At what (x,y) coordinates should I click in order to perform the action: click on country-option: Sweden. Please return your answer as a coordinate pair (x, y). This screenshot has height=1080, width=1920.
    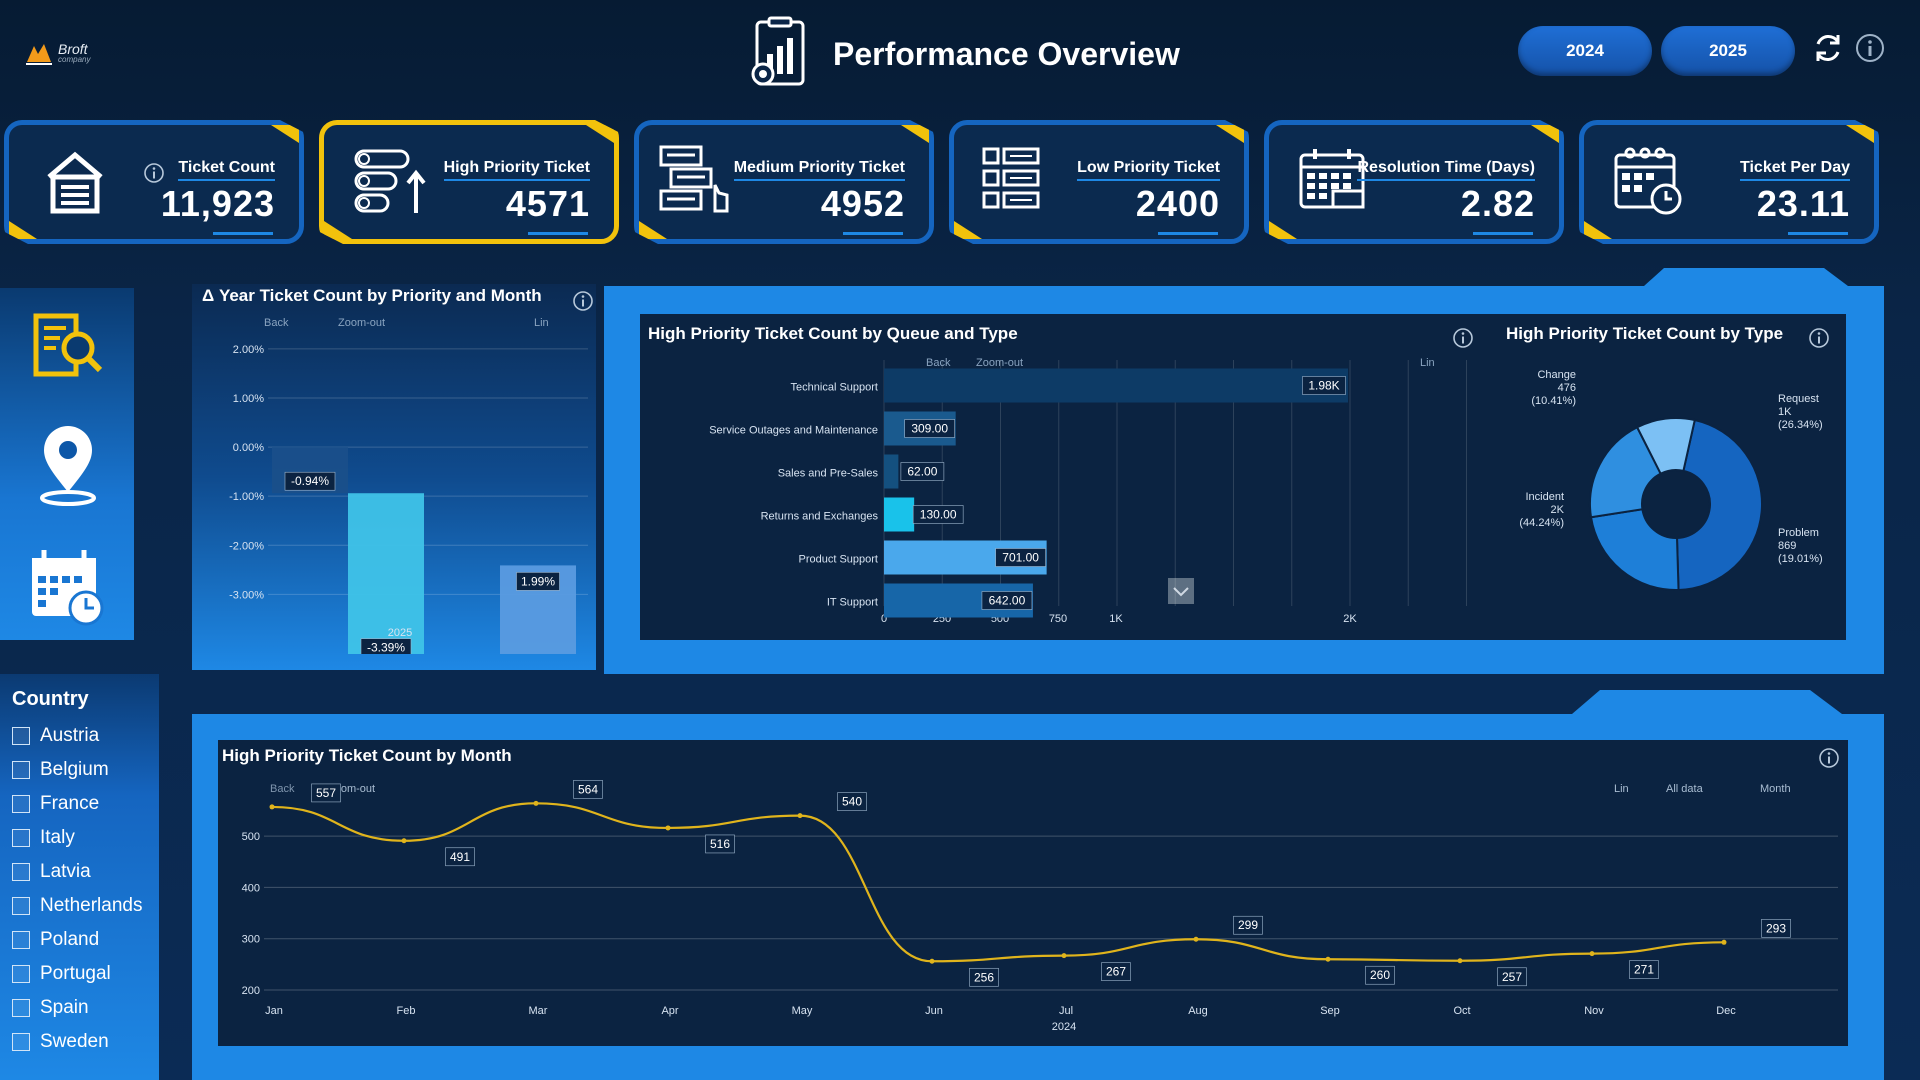
    Looking at the image, I should click on (85, 1042).